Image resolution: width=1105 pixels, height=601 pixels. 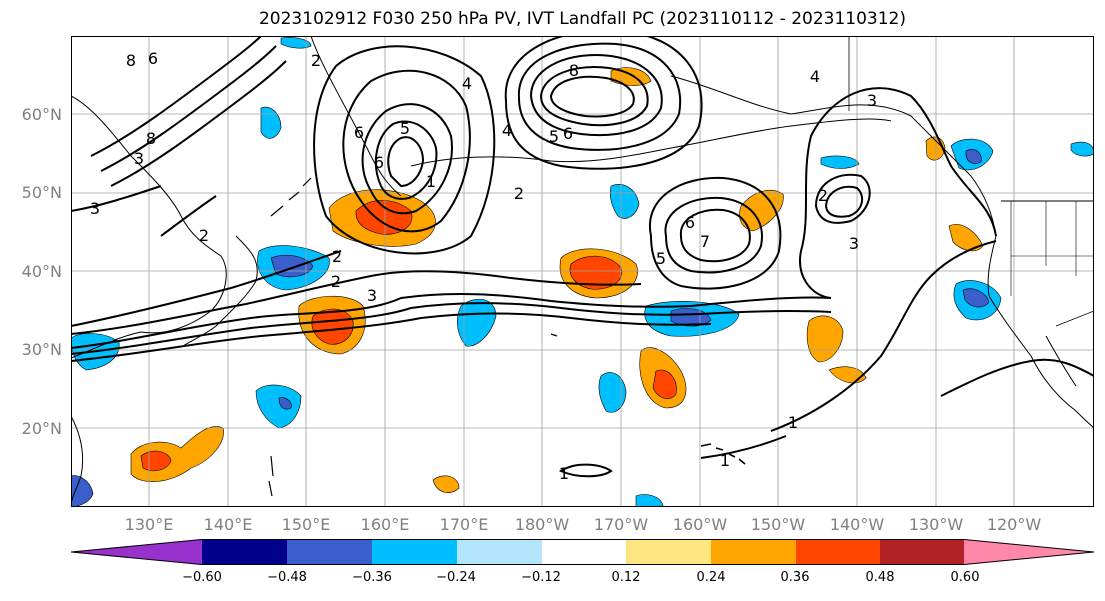 I want to click on pacific-islands, so click(x=413, y=415).